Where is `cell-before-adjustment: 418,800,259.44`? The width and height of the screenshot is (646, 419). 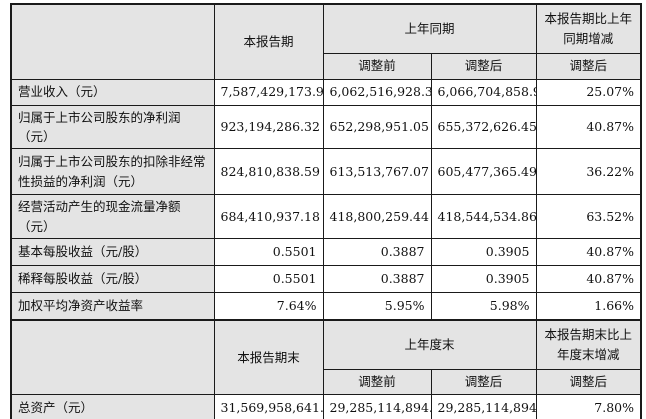
cell-before-adjustment: 418,800,259.44 is located at coordinates (377, 216).